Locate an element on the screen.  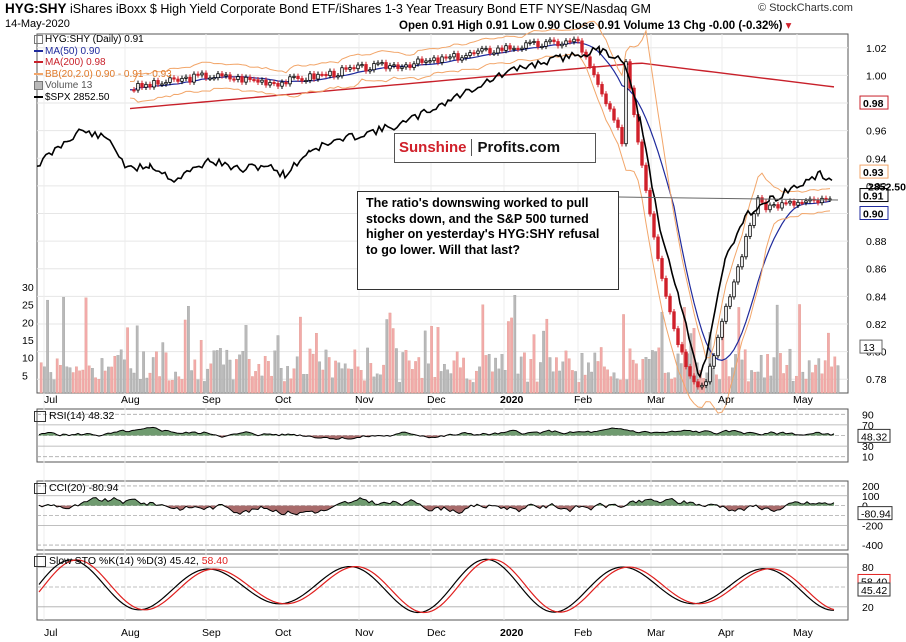
cci-line is located at coordinates (436, 506).